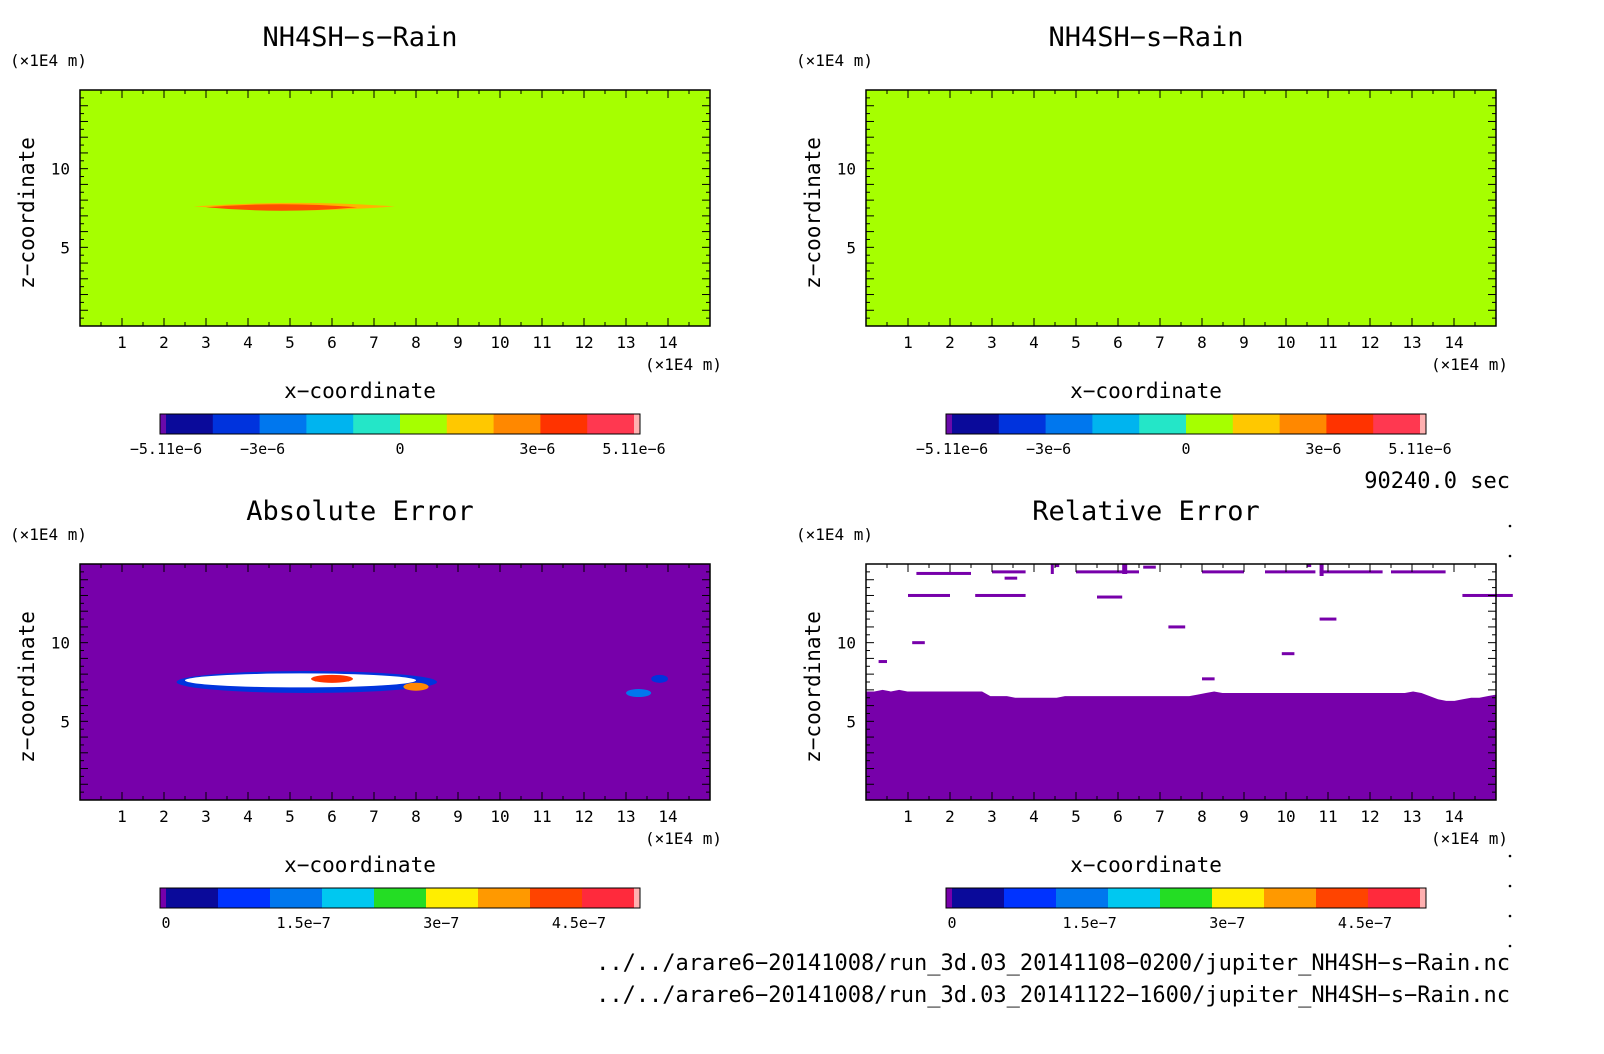 The width and height of the screenshot is (1604, 1054). Describe the element at coordinates (1181, 208) in the screenshot. I see `plot-area` at that location.